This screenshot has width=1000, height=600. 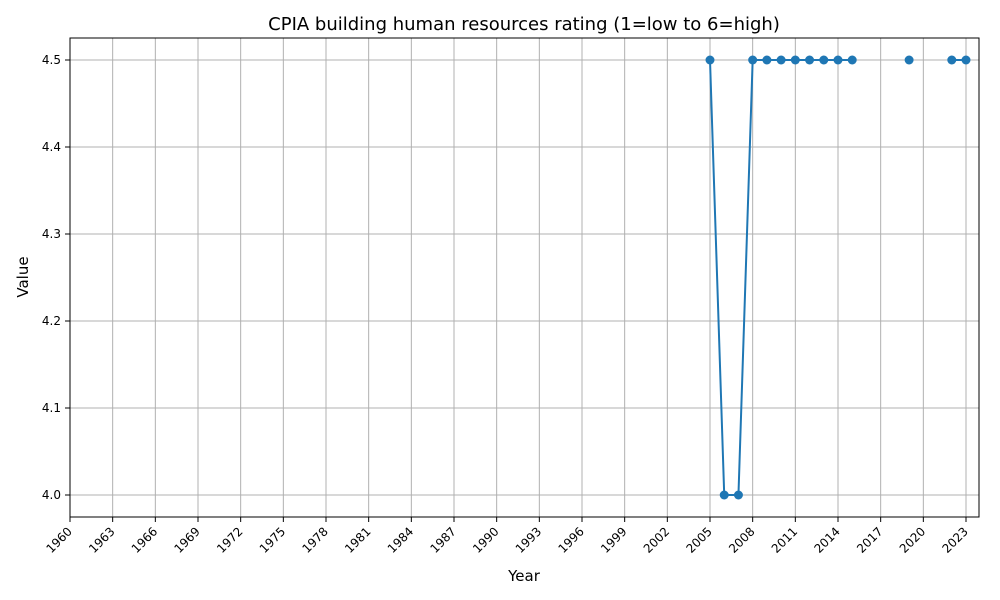 What do you see at coordinates (56, 277) in the screenshot?
I see `y-axis: 4.0 4.1 4.2 4.3 4.4 4.5` at bounding box center [56, 277].